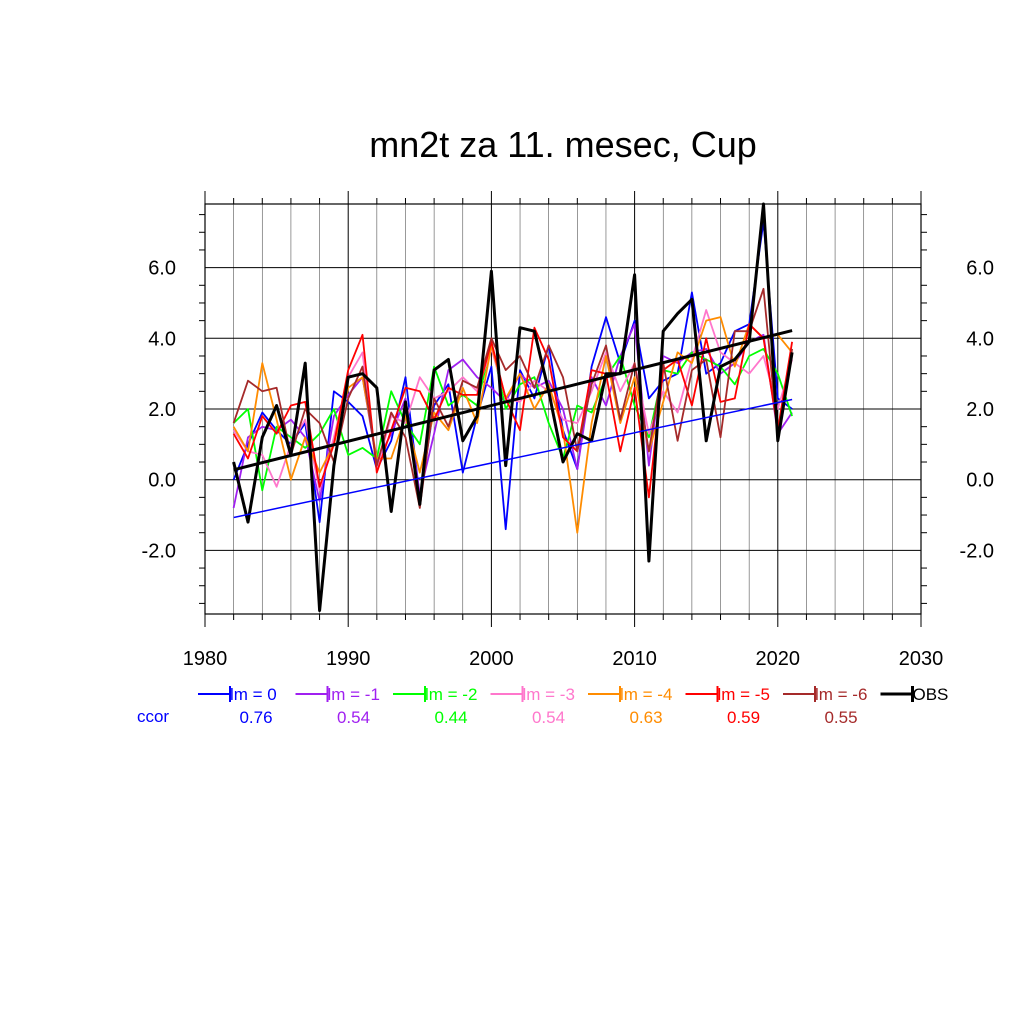 This screenshot has height=1024, width=1024. I want to click on legend-label: lm = -2, so click(451, 694).